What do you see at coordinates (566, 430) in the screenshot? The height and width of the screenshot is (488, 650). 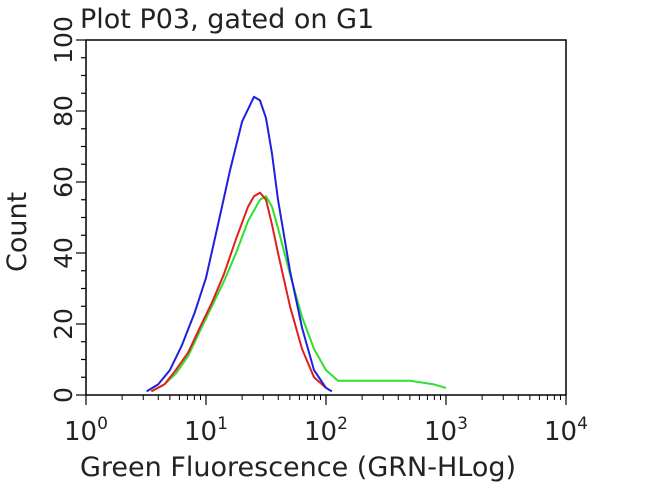 I see `x-tick-label: 104` at bounding box center [566, 430].